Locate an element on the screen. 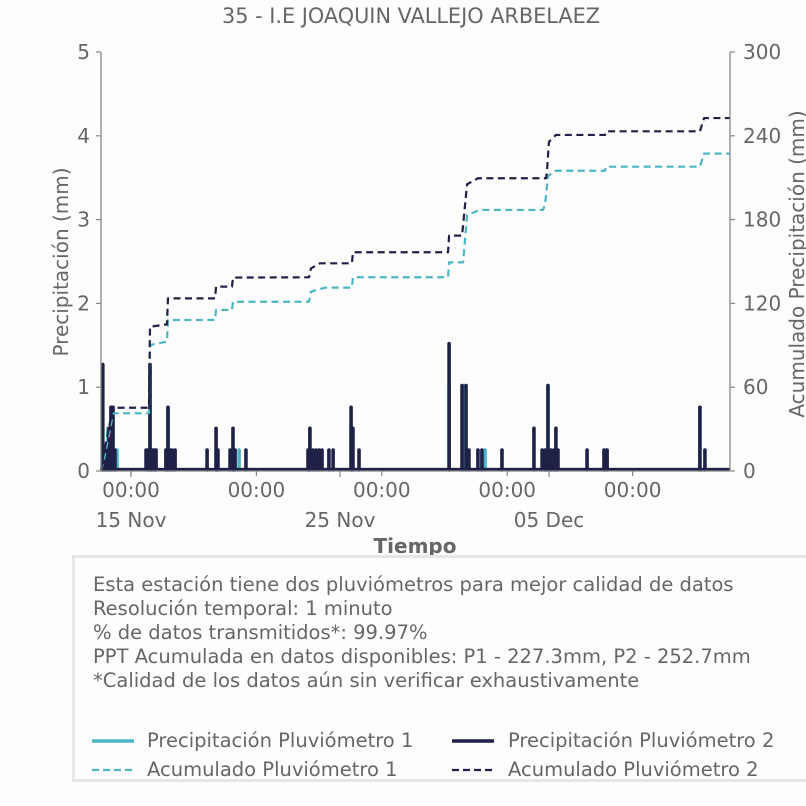  y-tick-label-right: 300 is located at coordinates (762, 52).